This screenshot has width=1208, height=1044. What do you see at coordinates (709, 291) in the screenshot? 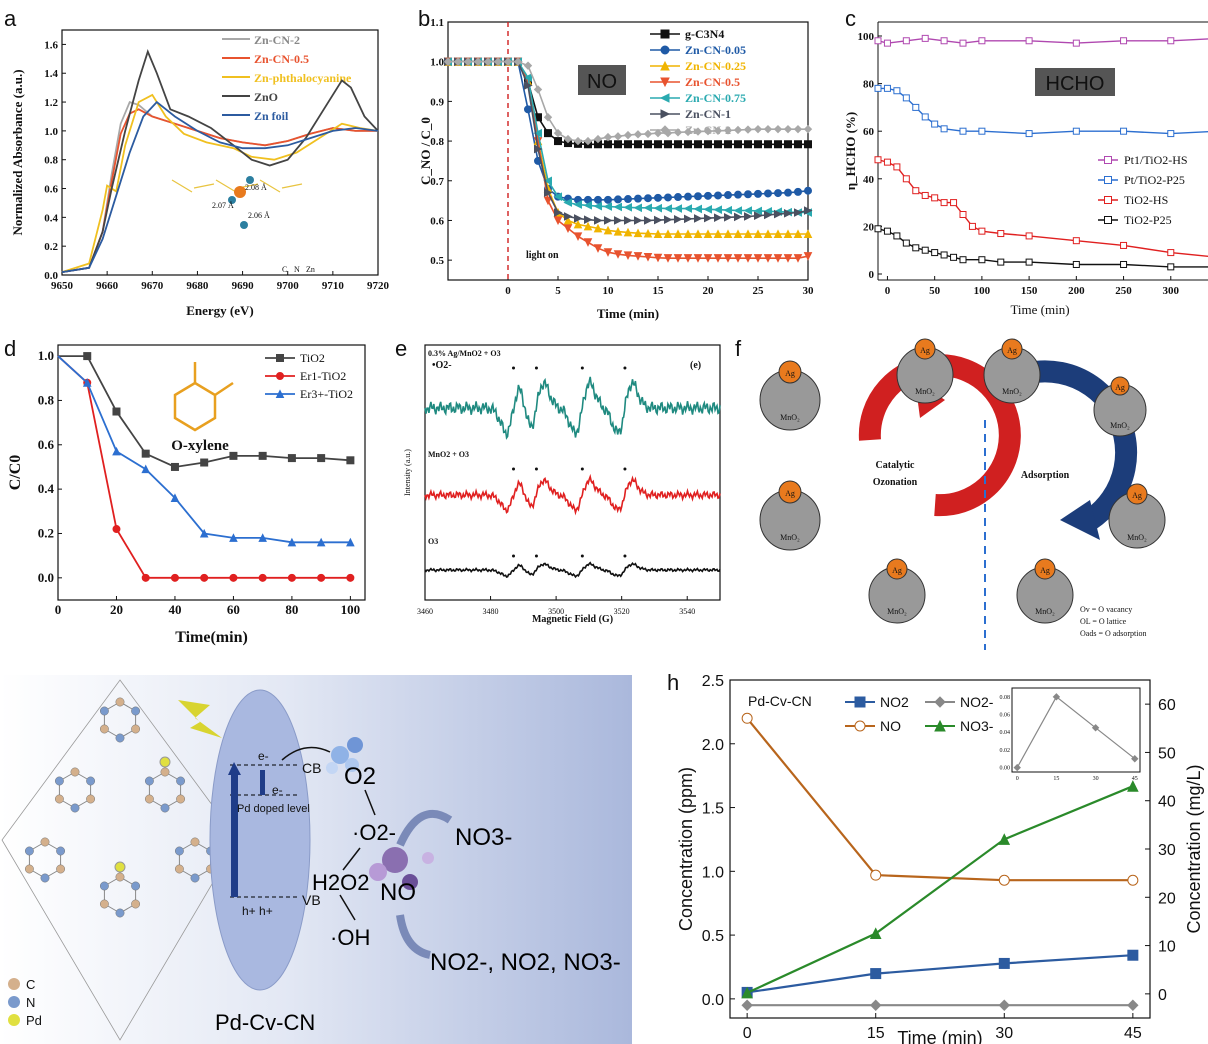
I see `x-tick-label: 20` at bounding box center [709, 291].